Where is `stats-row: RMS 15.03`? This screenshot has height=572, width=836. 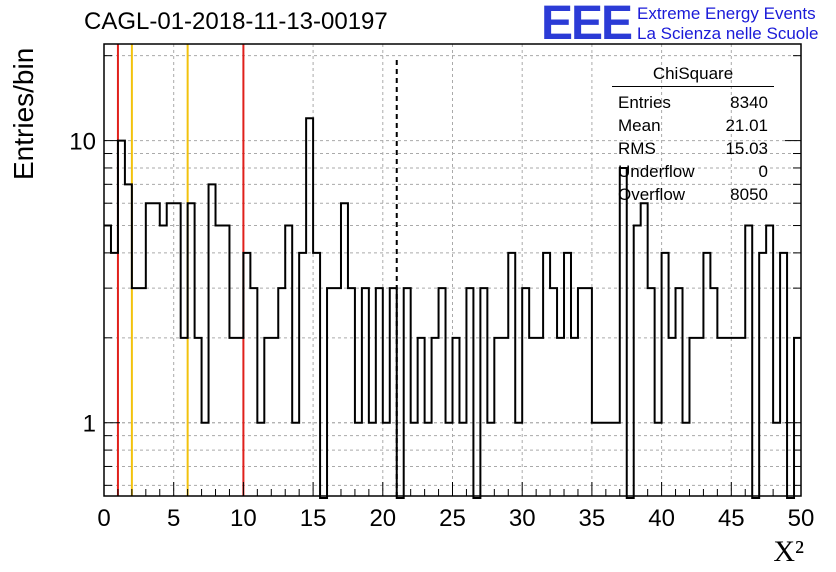
stats-row: RMS 15.03 is located at coordinates (693, 148).